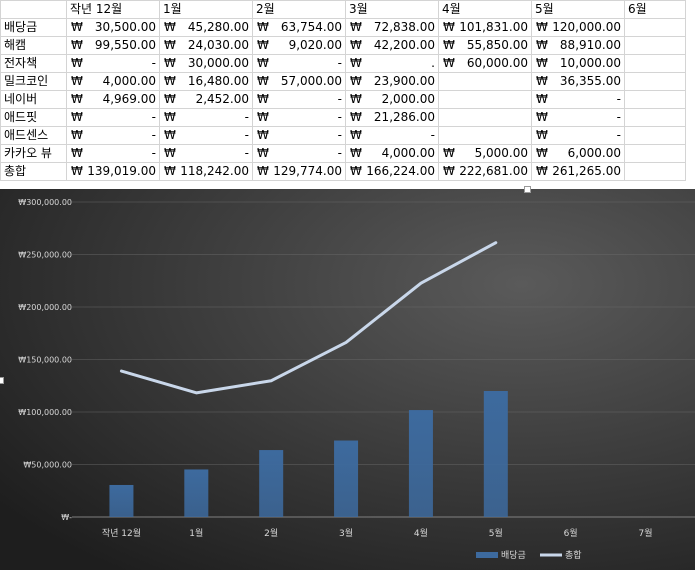  Describe the element at coordinates (299, 45) in the screenshot. I see `value-cell: ₩9,020.00` at that location.